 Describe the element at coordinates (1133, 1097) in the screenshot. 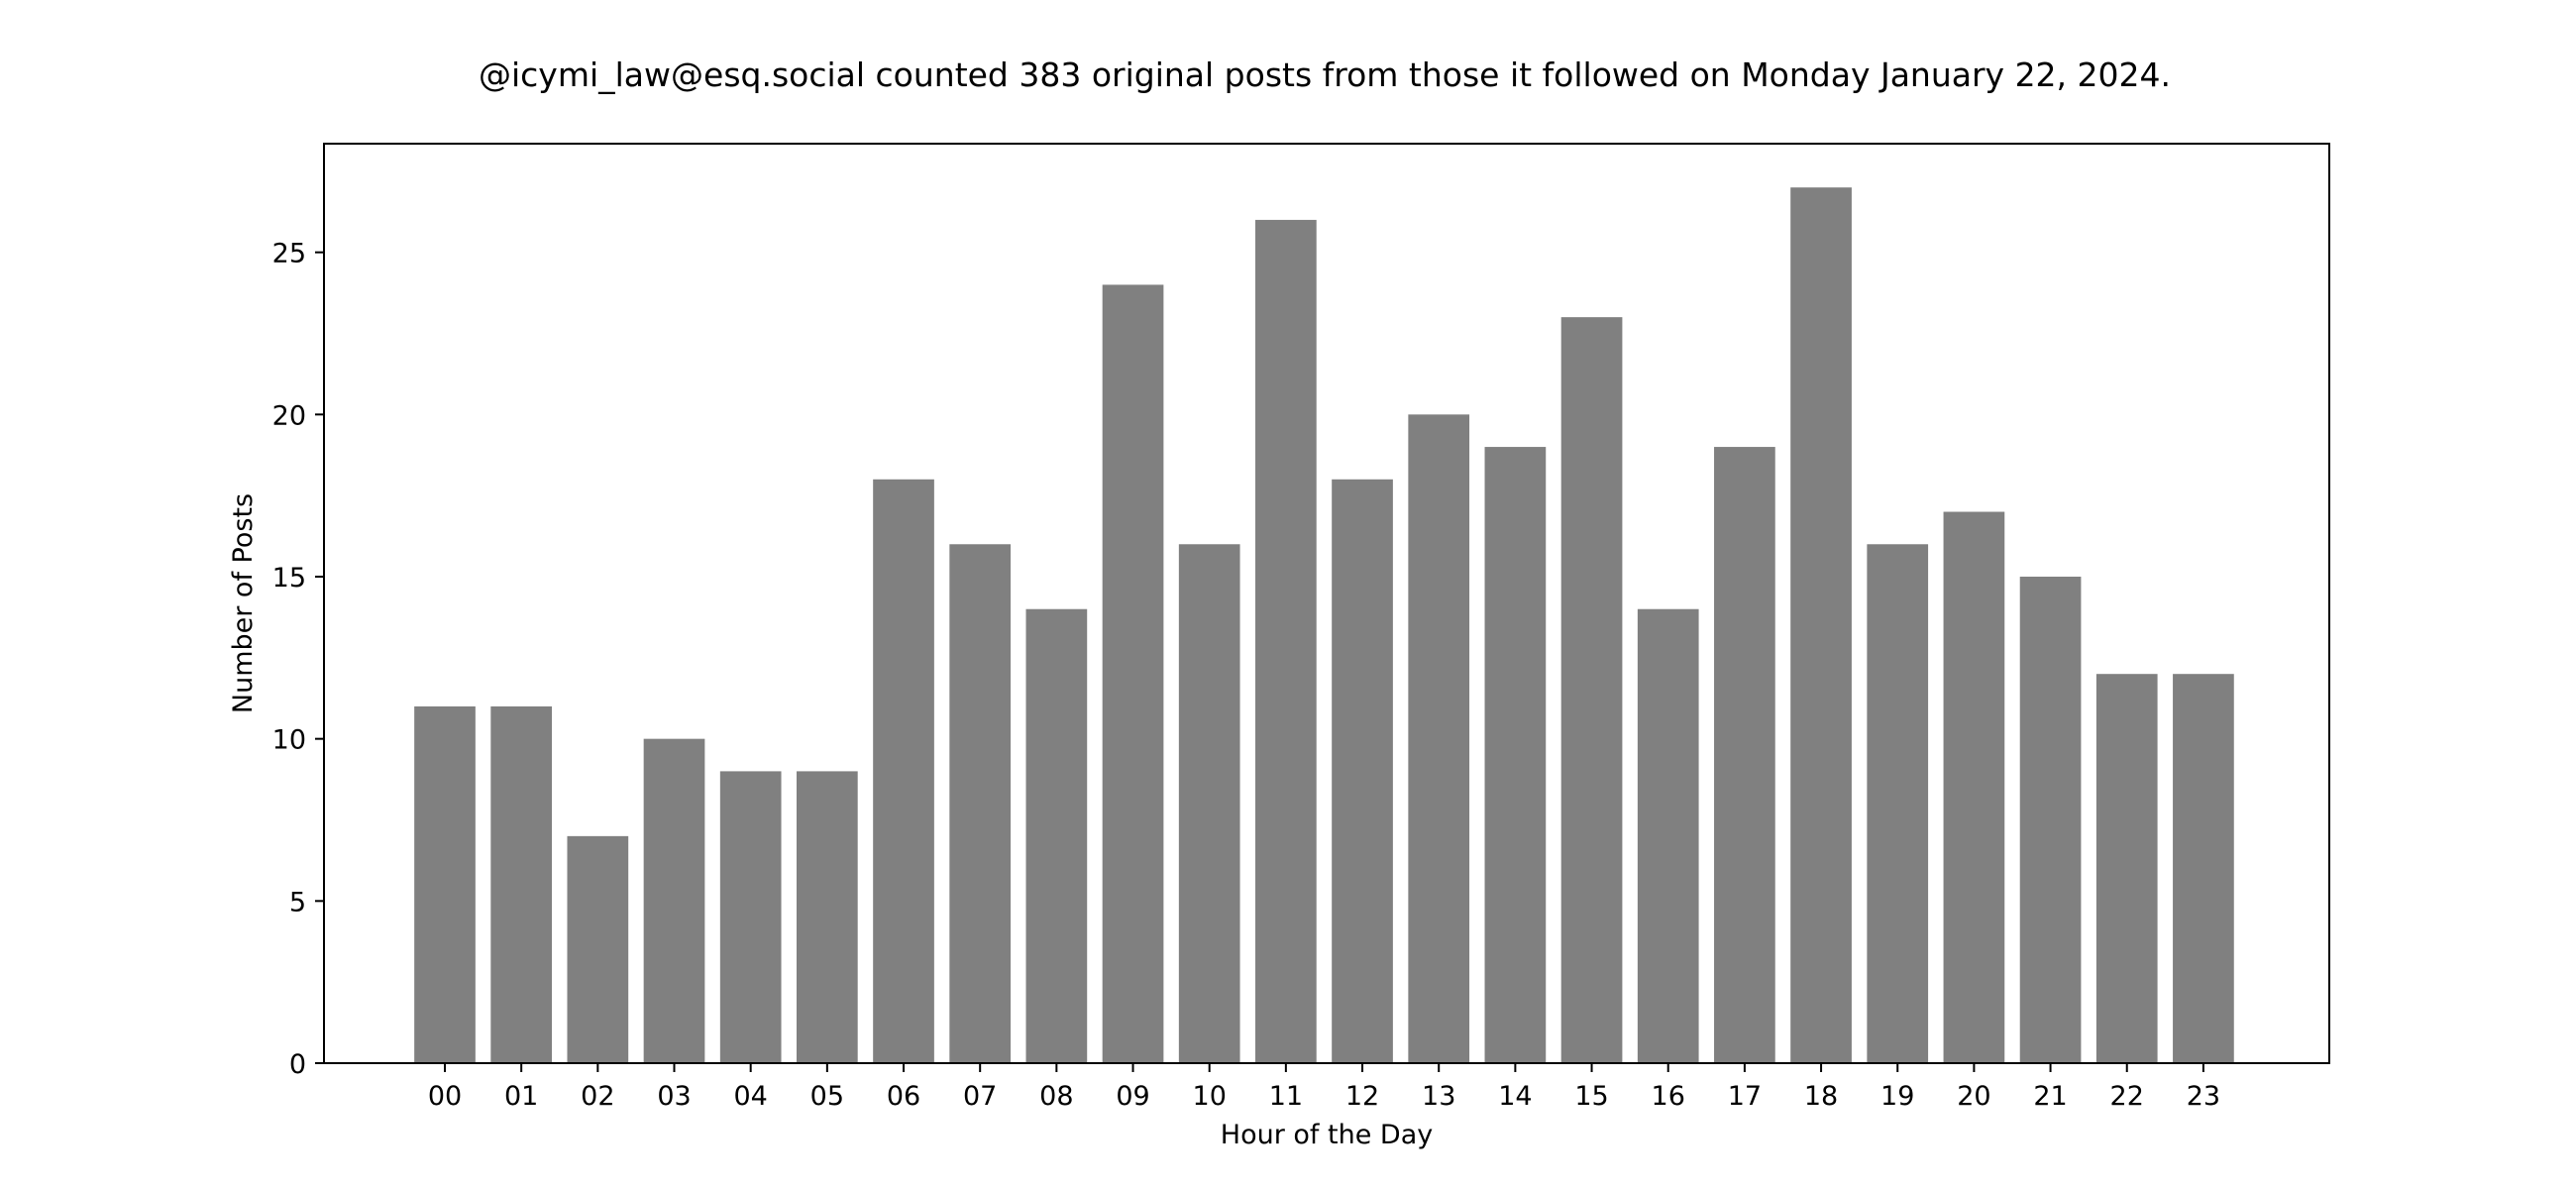

I see `x-tick-label: 09` at that location.